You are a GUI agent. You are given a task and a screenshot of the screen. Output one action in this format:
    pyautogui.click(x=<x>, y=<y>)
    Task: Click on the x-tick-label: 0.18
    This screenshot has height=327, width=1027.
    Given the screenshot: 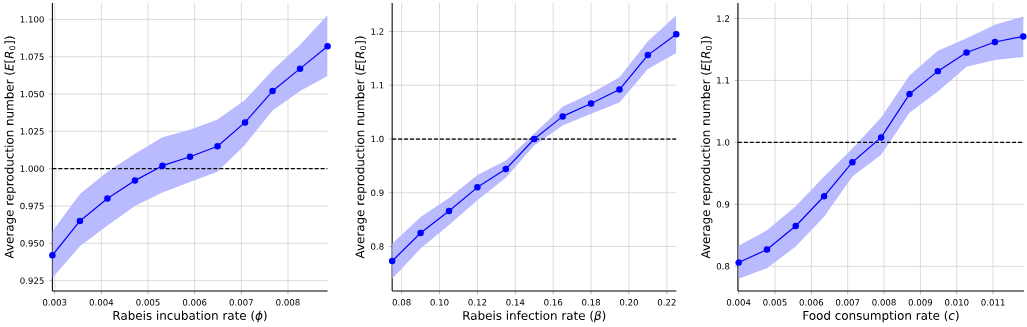 What is the action you would take?
    pyautogui.click(x=591, y=302)
    